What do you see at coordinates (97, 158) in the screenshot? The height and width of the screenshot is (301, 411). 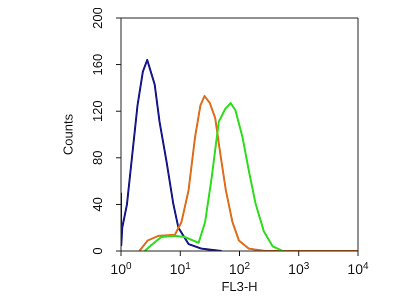 I see `y-tick-label: 80` at bounding box center [97, 158].